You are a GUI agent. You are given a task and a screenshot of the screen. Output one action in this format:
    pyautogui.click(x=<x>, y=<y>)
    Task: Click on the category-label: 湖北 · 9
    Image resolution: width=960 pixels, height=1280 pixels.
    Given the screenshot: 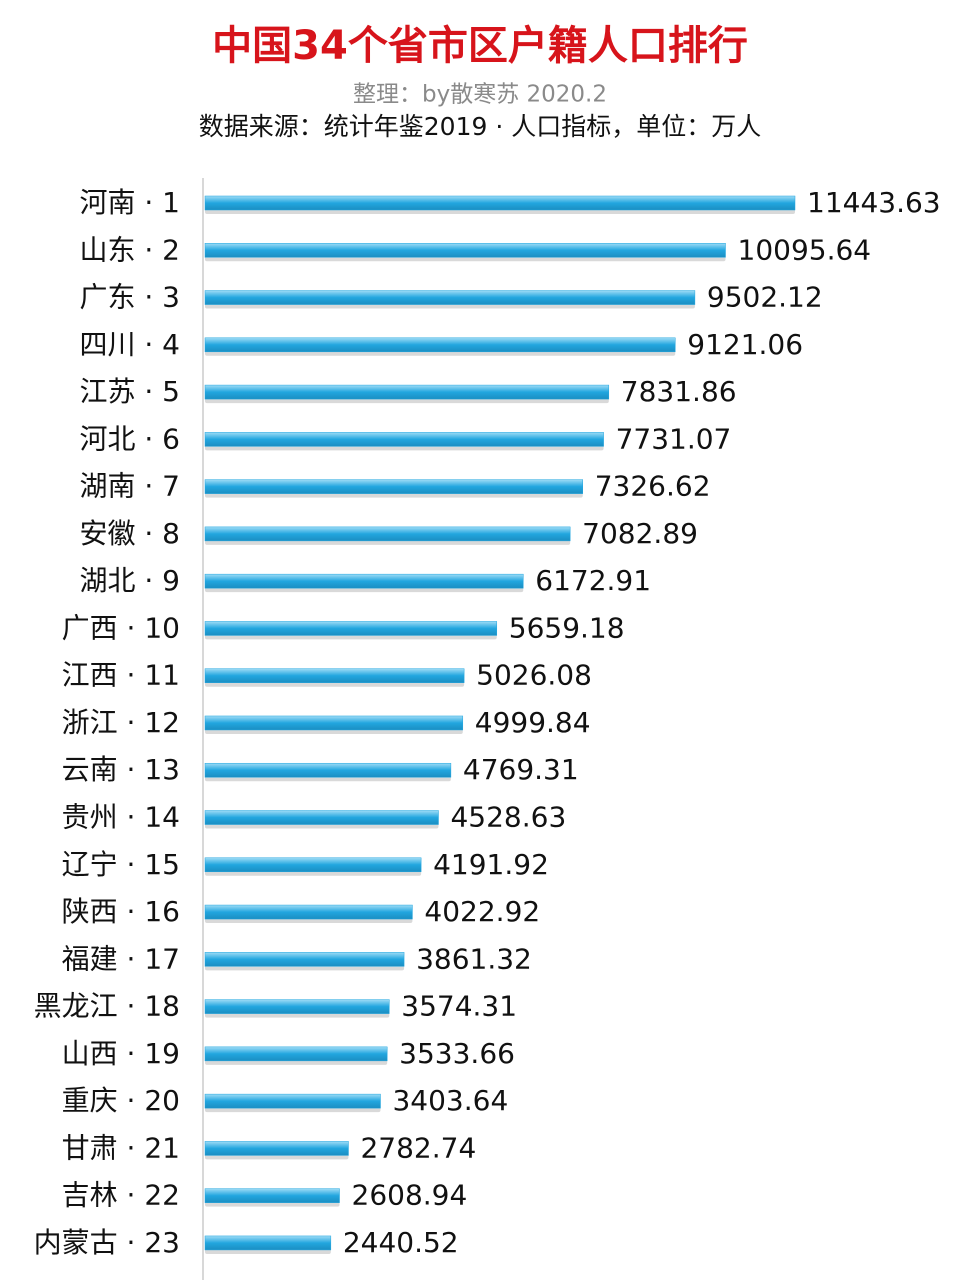 What is the action you would take?
    pyautogui.click(x=129, y=580)
    